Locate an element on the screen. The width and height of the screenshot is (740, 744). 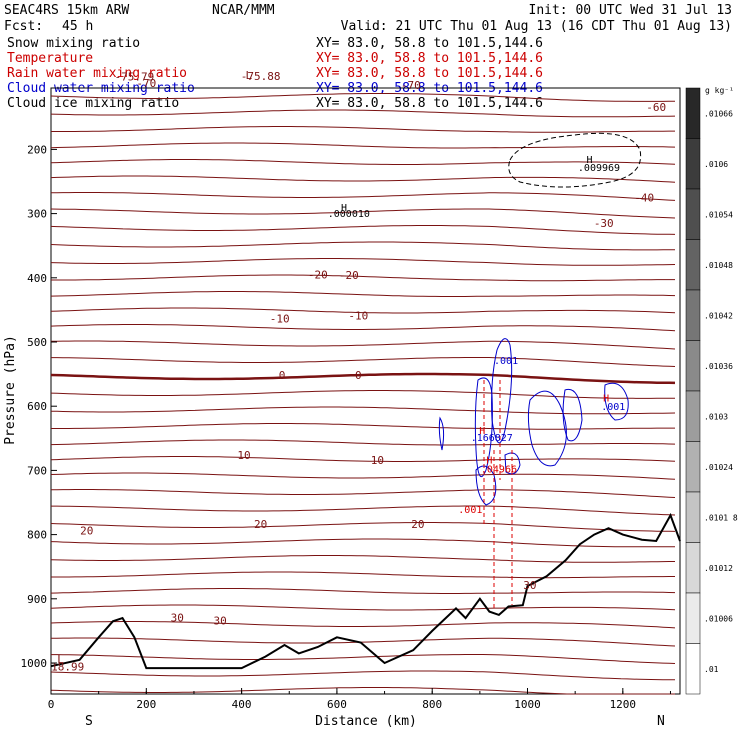
y-tick-label: 900 is located at coordinates (37, 599).